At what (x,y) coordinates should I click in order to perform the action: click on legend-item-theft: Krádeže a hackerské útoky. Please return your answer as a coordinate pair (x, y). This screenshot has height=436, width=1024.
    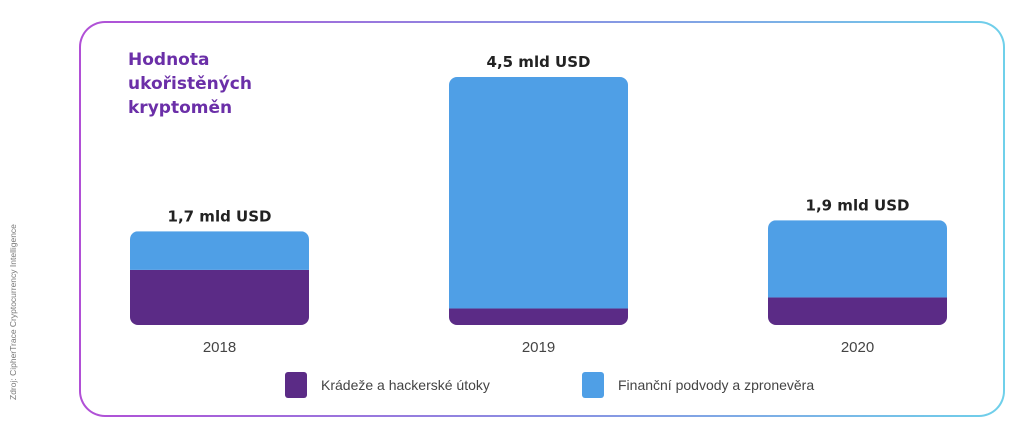
    Looking at the image, I should click on (387, 385).